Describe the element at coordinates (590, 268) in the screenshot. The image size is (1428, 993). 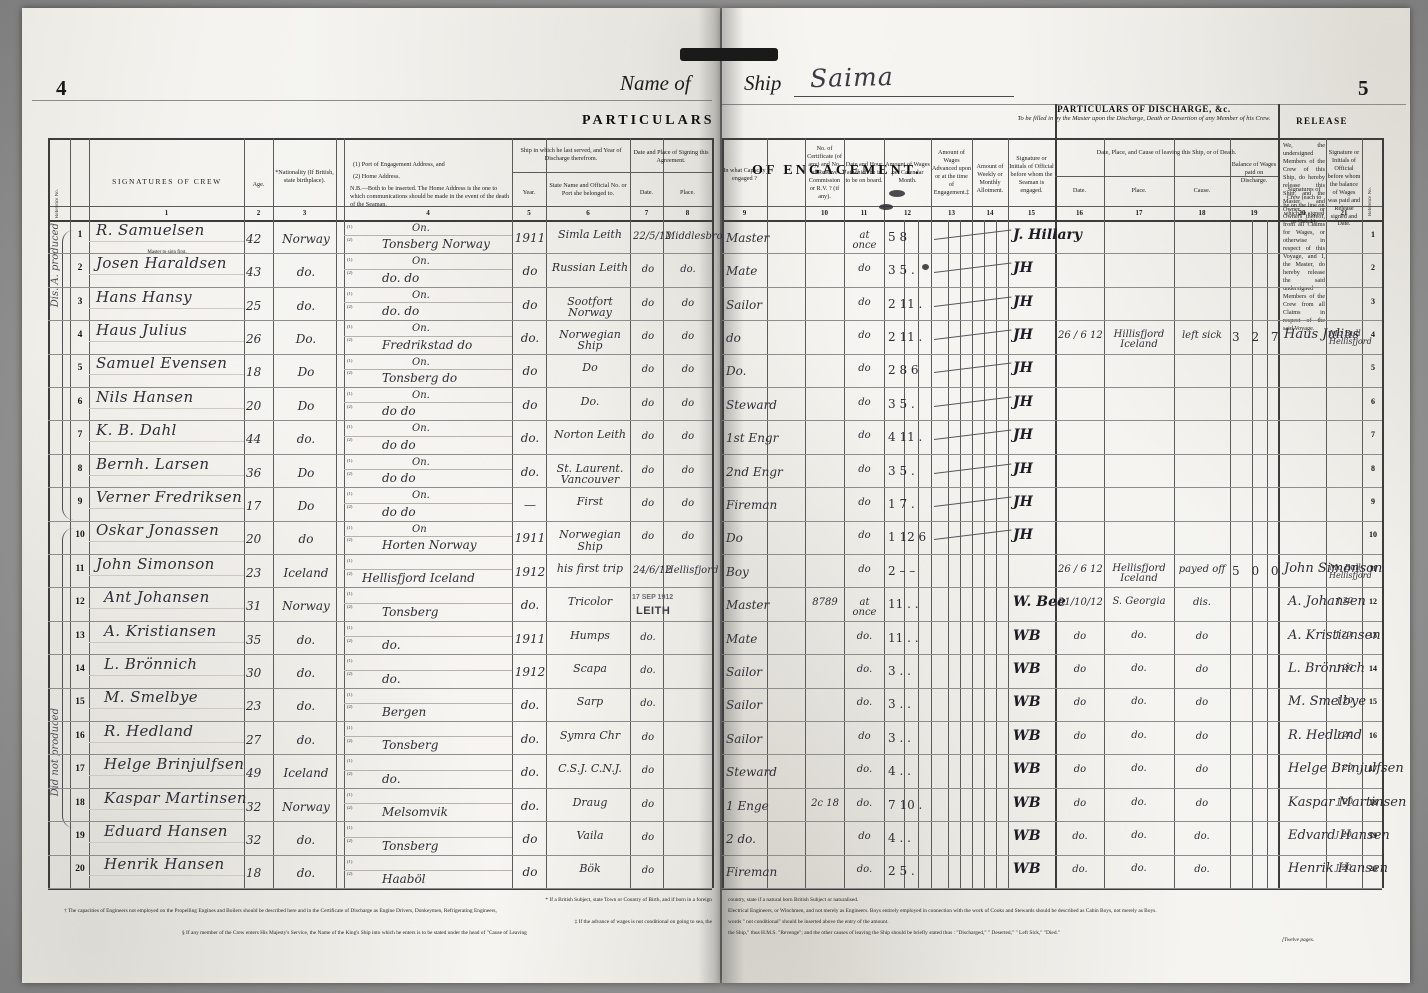
I see `crew-shiplast-2: Russian Leith` at that location.